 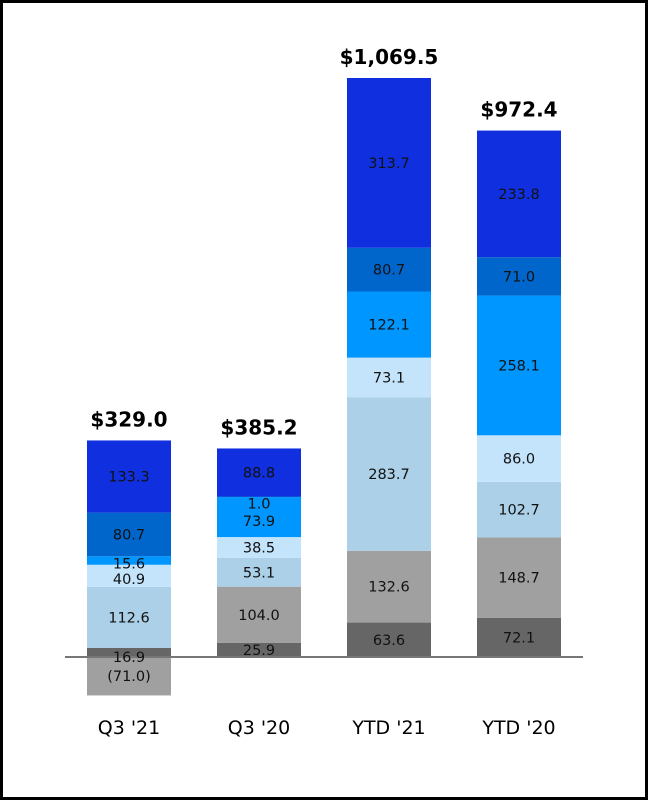 I want to click on data-label: 1.0, so click(x=258, y=505).